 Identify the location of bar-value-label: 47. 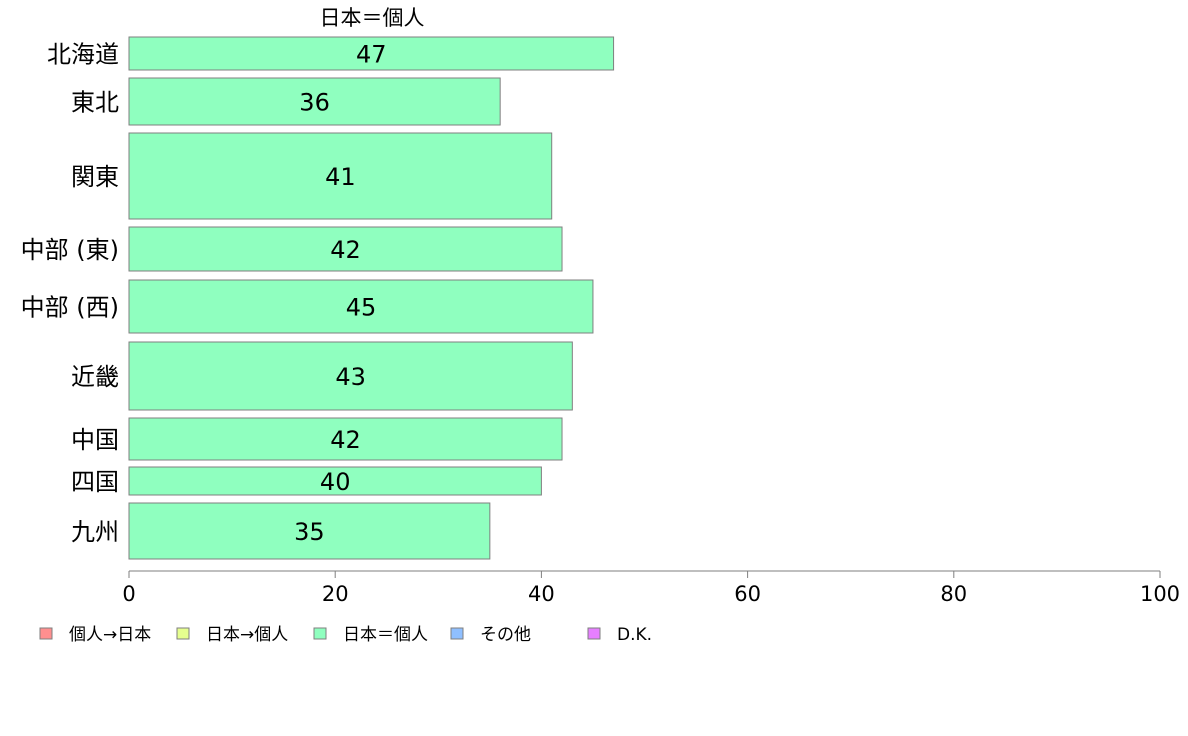
(371, 55).